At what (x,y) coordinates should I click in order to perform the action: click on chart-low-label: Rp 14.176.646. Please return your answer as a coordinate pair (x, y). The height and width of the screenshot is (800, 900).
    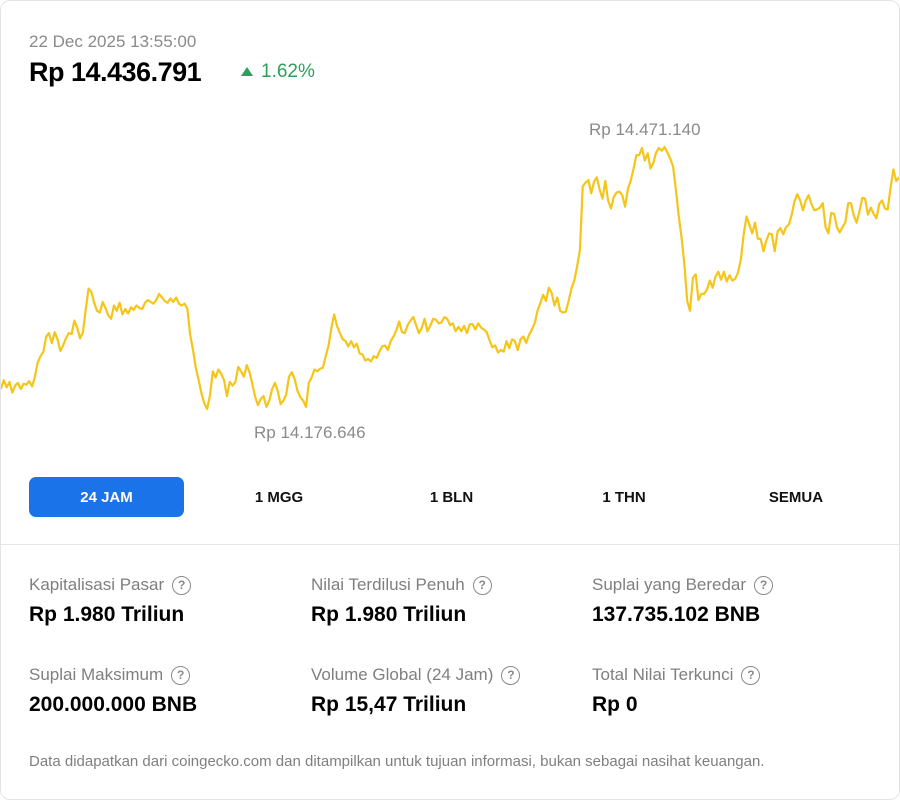
    Looking at the image, I should click on (310, 432).